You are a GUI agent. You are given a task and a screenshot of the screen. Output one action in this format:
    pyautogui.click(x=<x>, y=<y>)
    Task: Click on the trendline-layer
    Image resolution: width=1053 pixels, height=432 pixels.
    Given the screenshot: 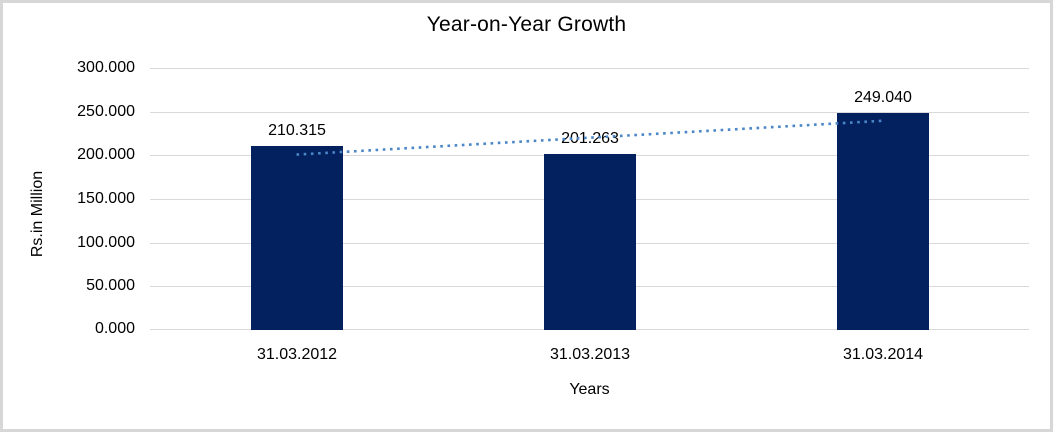 What is the action you would take?
    pyautogui.click(x=589, y=137)
    